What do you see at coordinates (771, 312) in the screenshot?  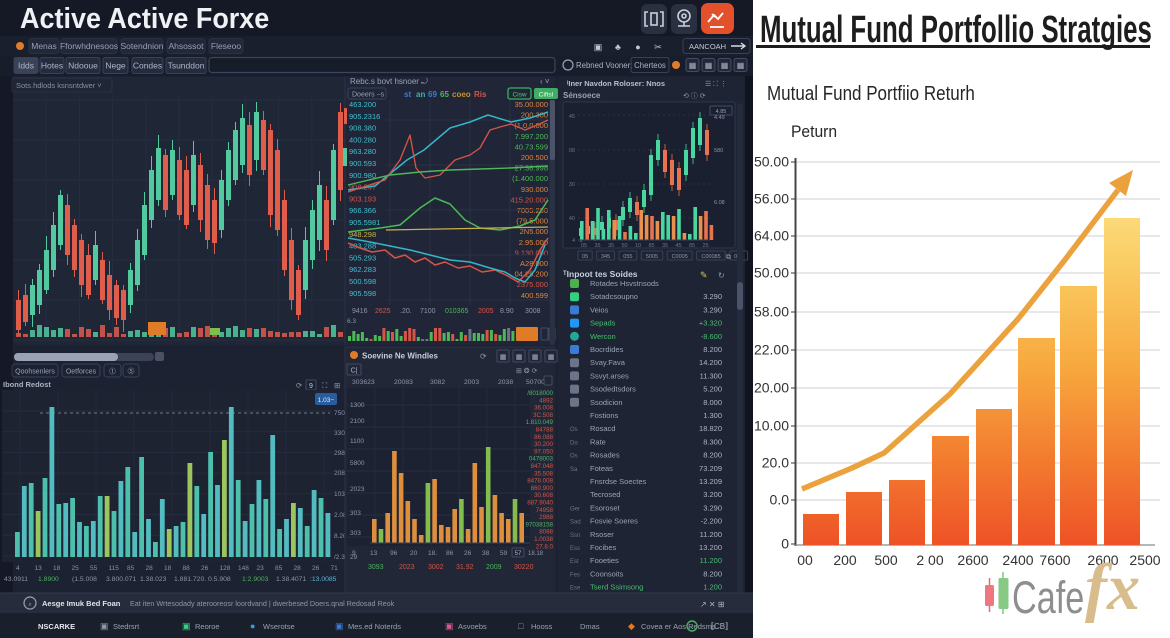 I see `svg-text: 58.00` at bounding box center [771, 312].